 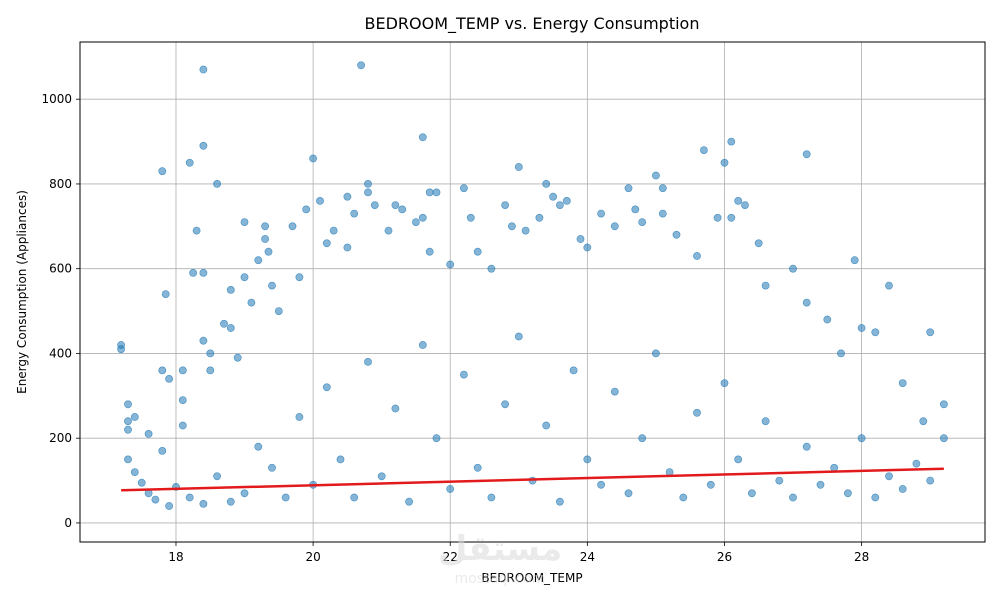 I want to click on y-tick-label: 200, so click(x=60, y=438).